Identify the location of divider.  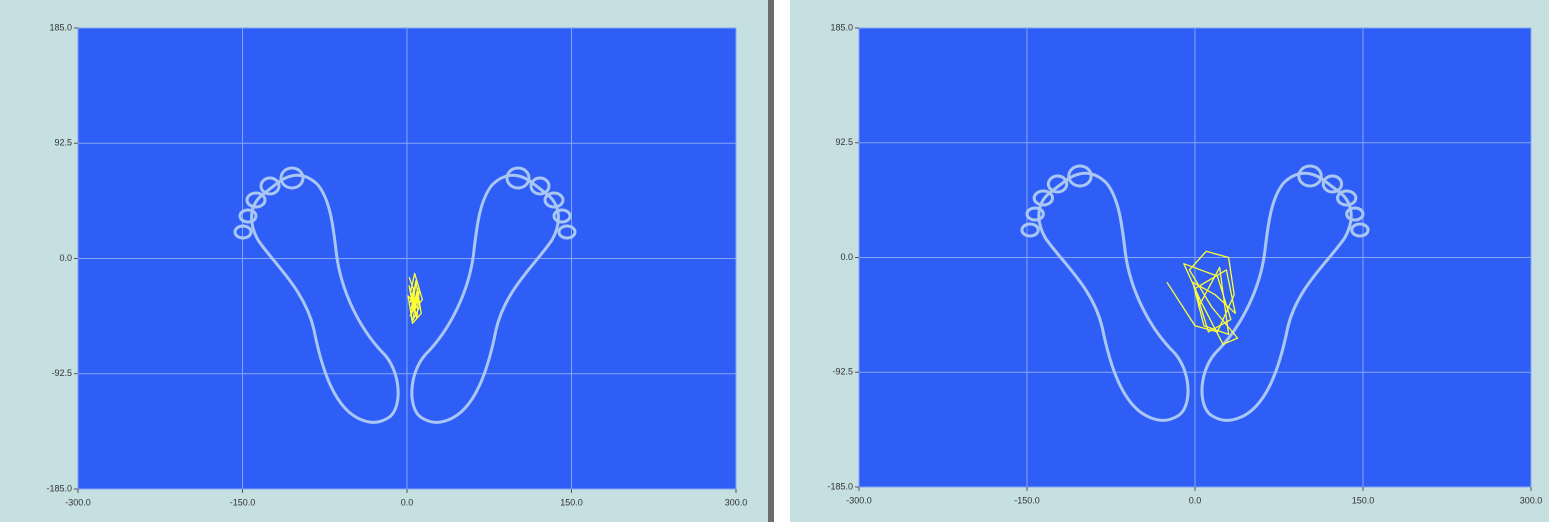
(771, 261).